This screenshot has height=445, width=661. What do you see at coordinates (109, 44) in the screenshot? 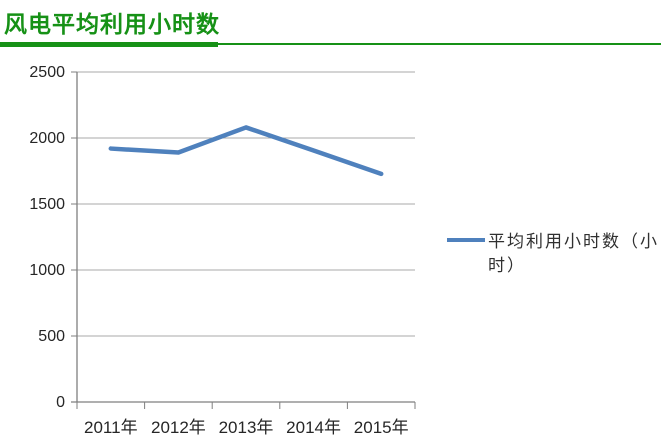
I see `title-underline-thick` at bounding box center [109, 44].